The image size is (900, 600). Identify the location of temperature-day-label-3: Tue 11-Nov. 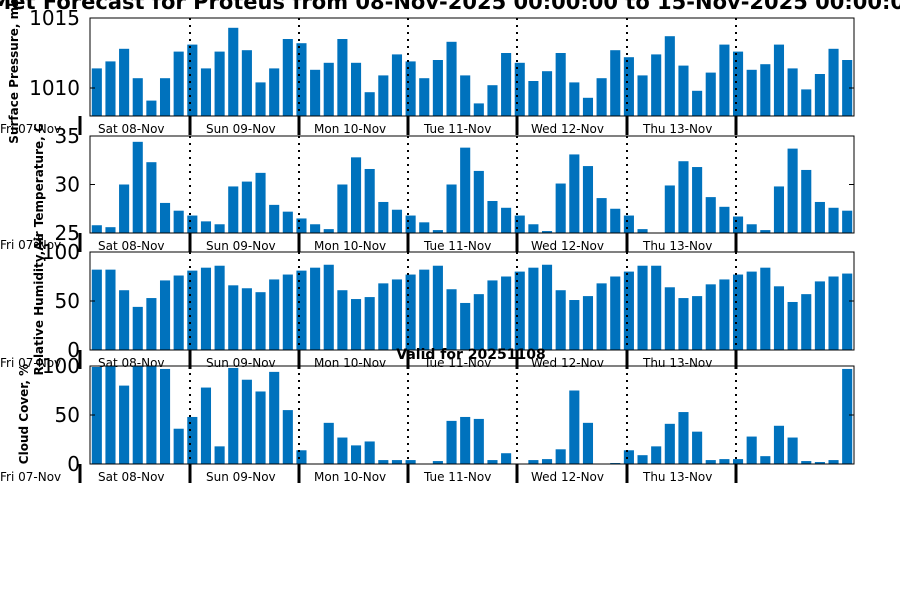
(457, 246).